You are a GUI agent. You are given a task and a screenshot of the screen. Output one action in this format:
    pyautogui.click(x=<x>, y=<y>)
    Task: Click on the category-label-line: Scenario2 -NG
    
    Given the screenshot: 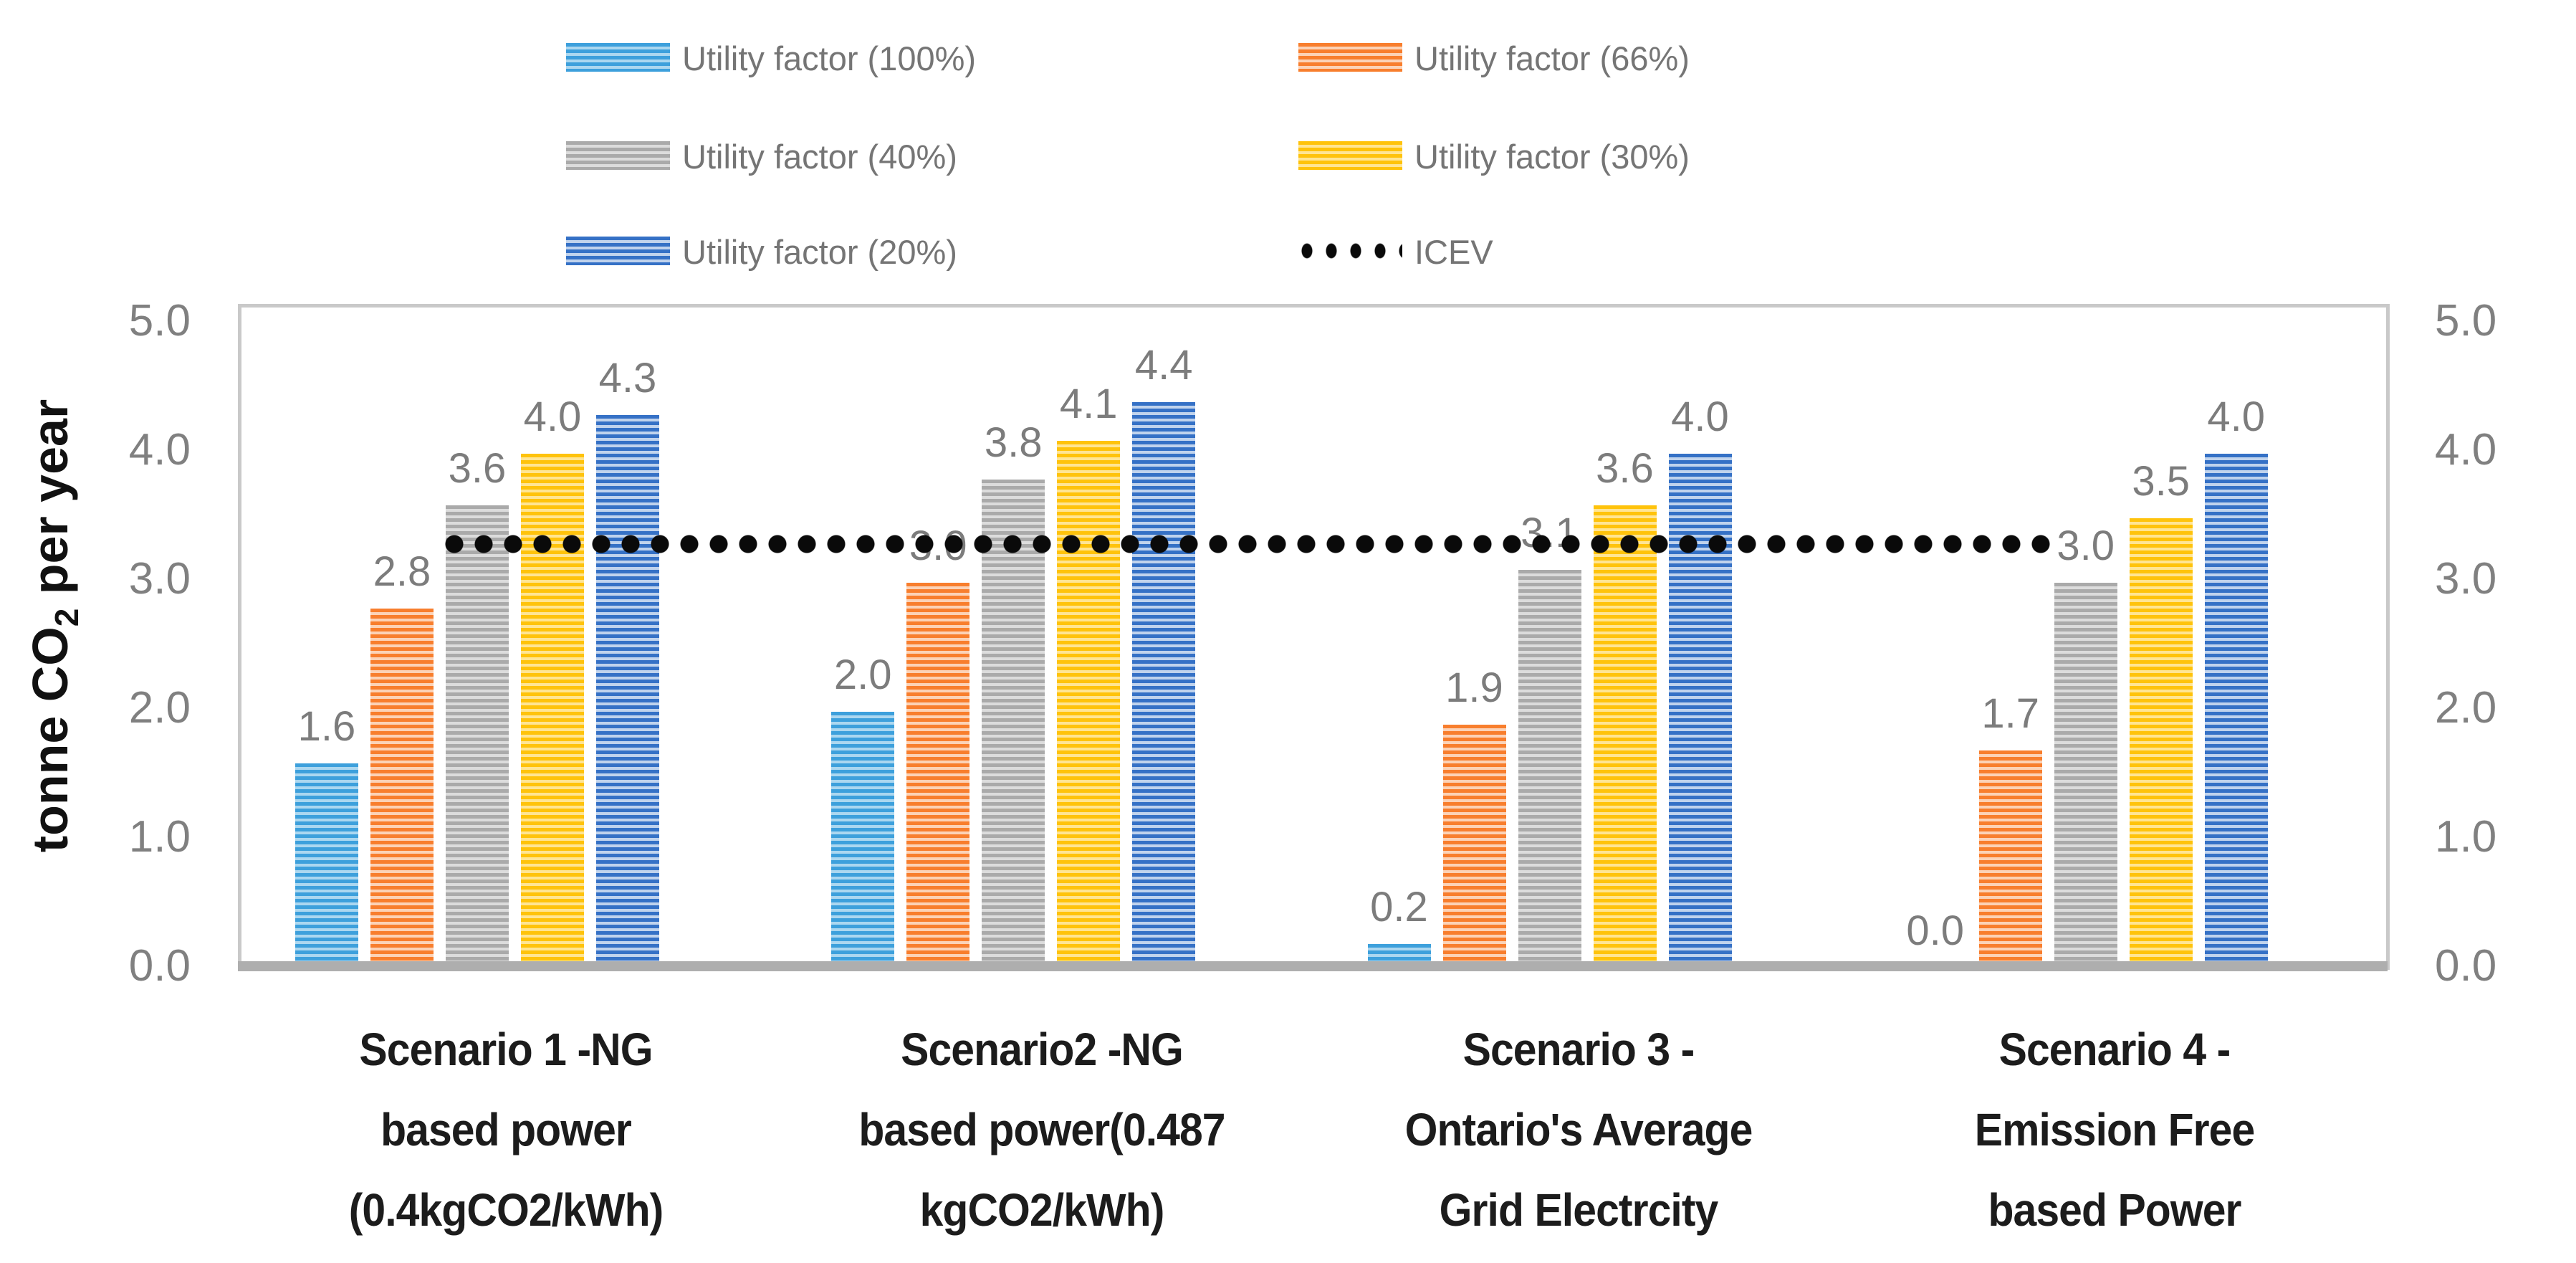 What is the action you would take?
    pyautogui.click(x=1042, y=1049)
    